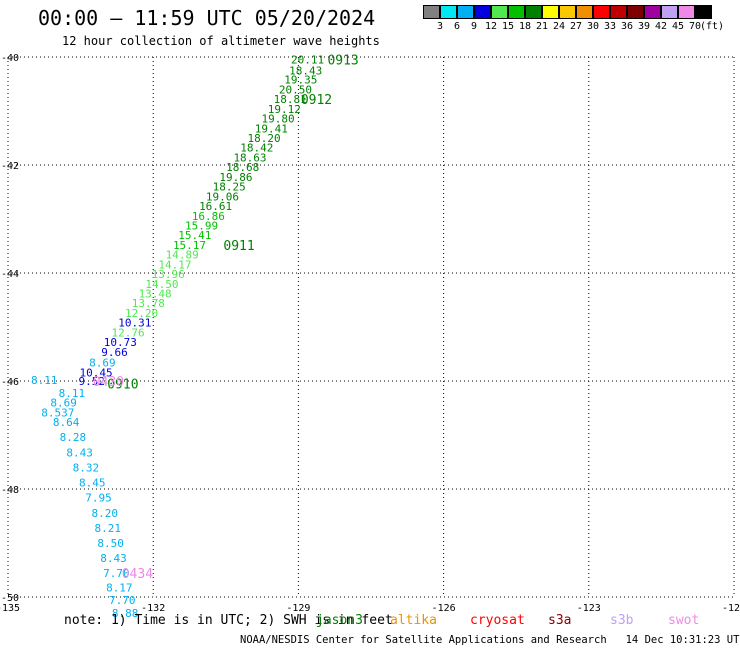 The height and width of the screenshot is (650, 740). I want to click on colorbar-label: 3, so click(440, 26).